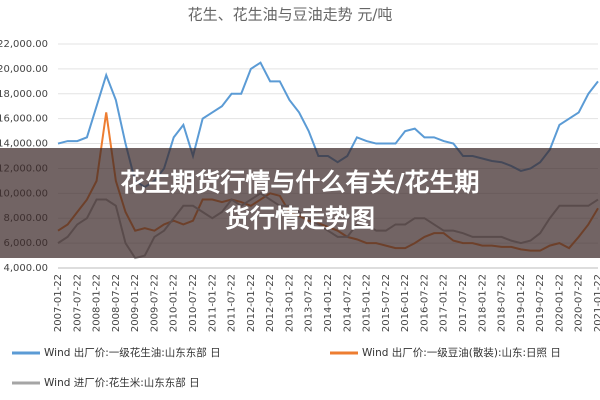 The width and height of the screenshot is (600, 400). I want to click on y-tick-label: 16,000.00, so click(24, 119).